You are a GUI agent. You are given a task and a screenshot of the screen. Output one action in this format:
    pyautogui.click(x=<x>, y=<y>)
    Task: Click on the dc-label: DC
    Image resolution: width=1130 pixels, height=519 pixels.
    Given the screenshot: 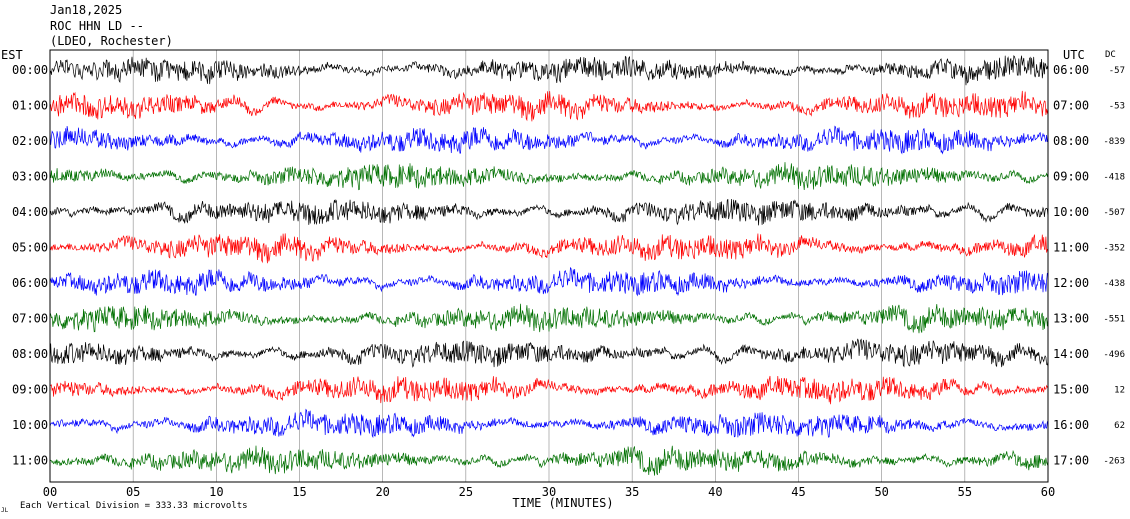 What is the action you would take?
    pyautogui.click(x=1110, y=55)
    